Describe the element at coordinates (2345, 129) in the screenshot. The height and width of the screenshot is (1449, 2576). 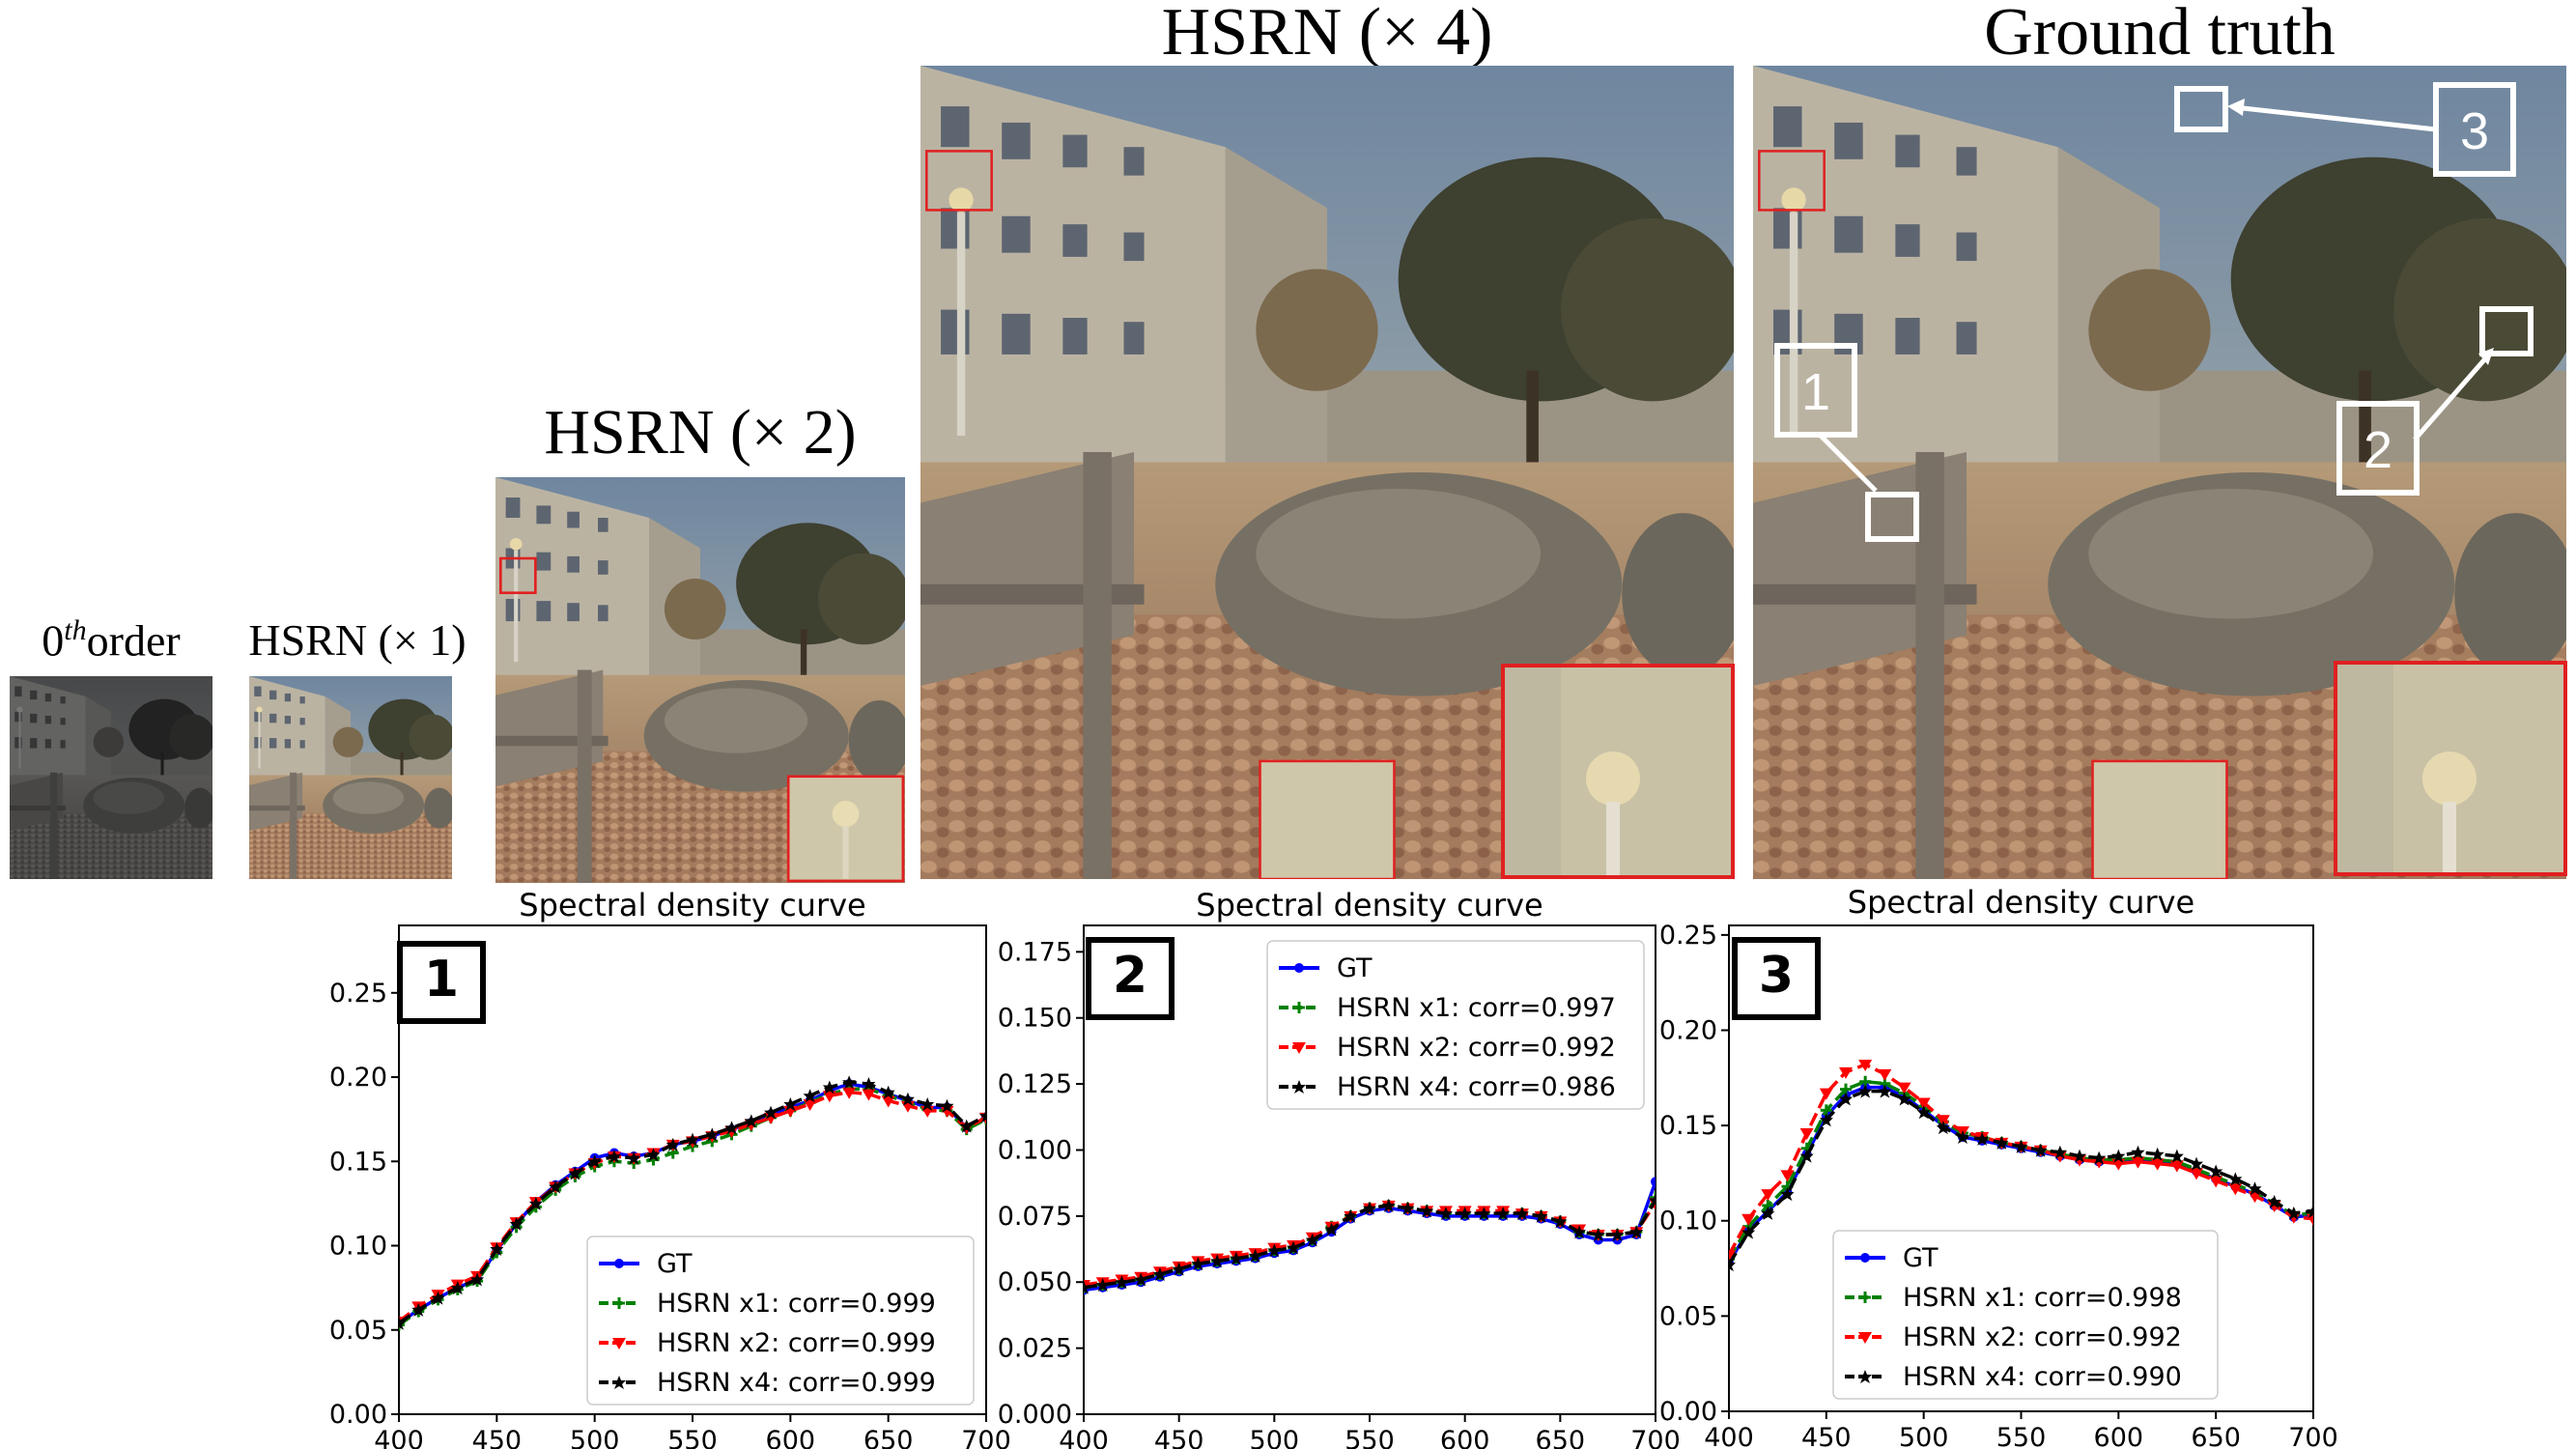
I see `callout-3: 3` at that location.